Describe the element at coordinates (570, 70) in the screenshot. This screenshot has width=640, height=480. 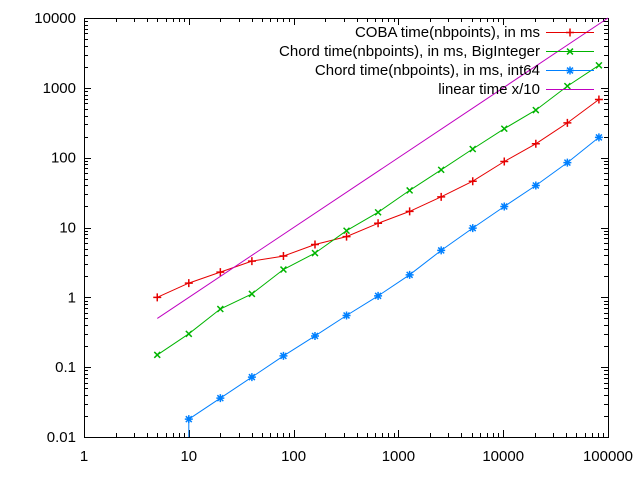
I see `legend-swatch-blue-asterisk-icon` at that location.